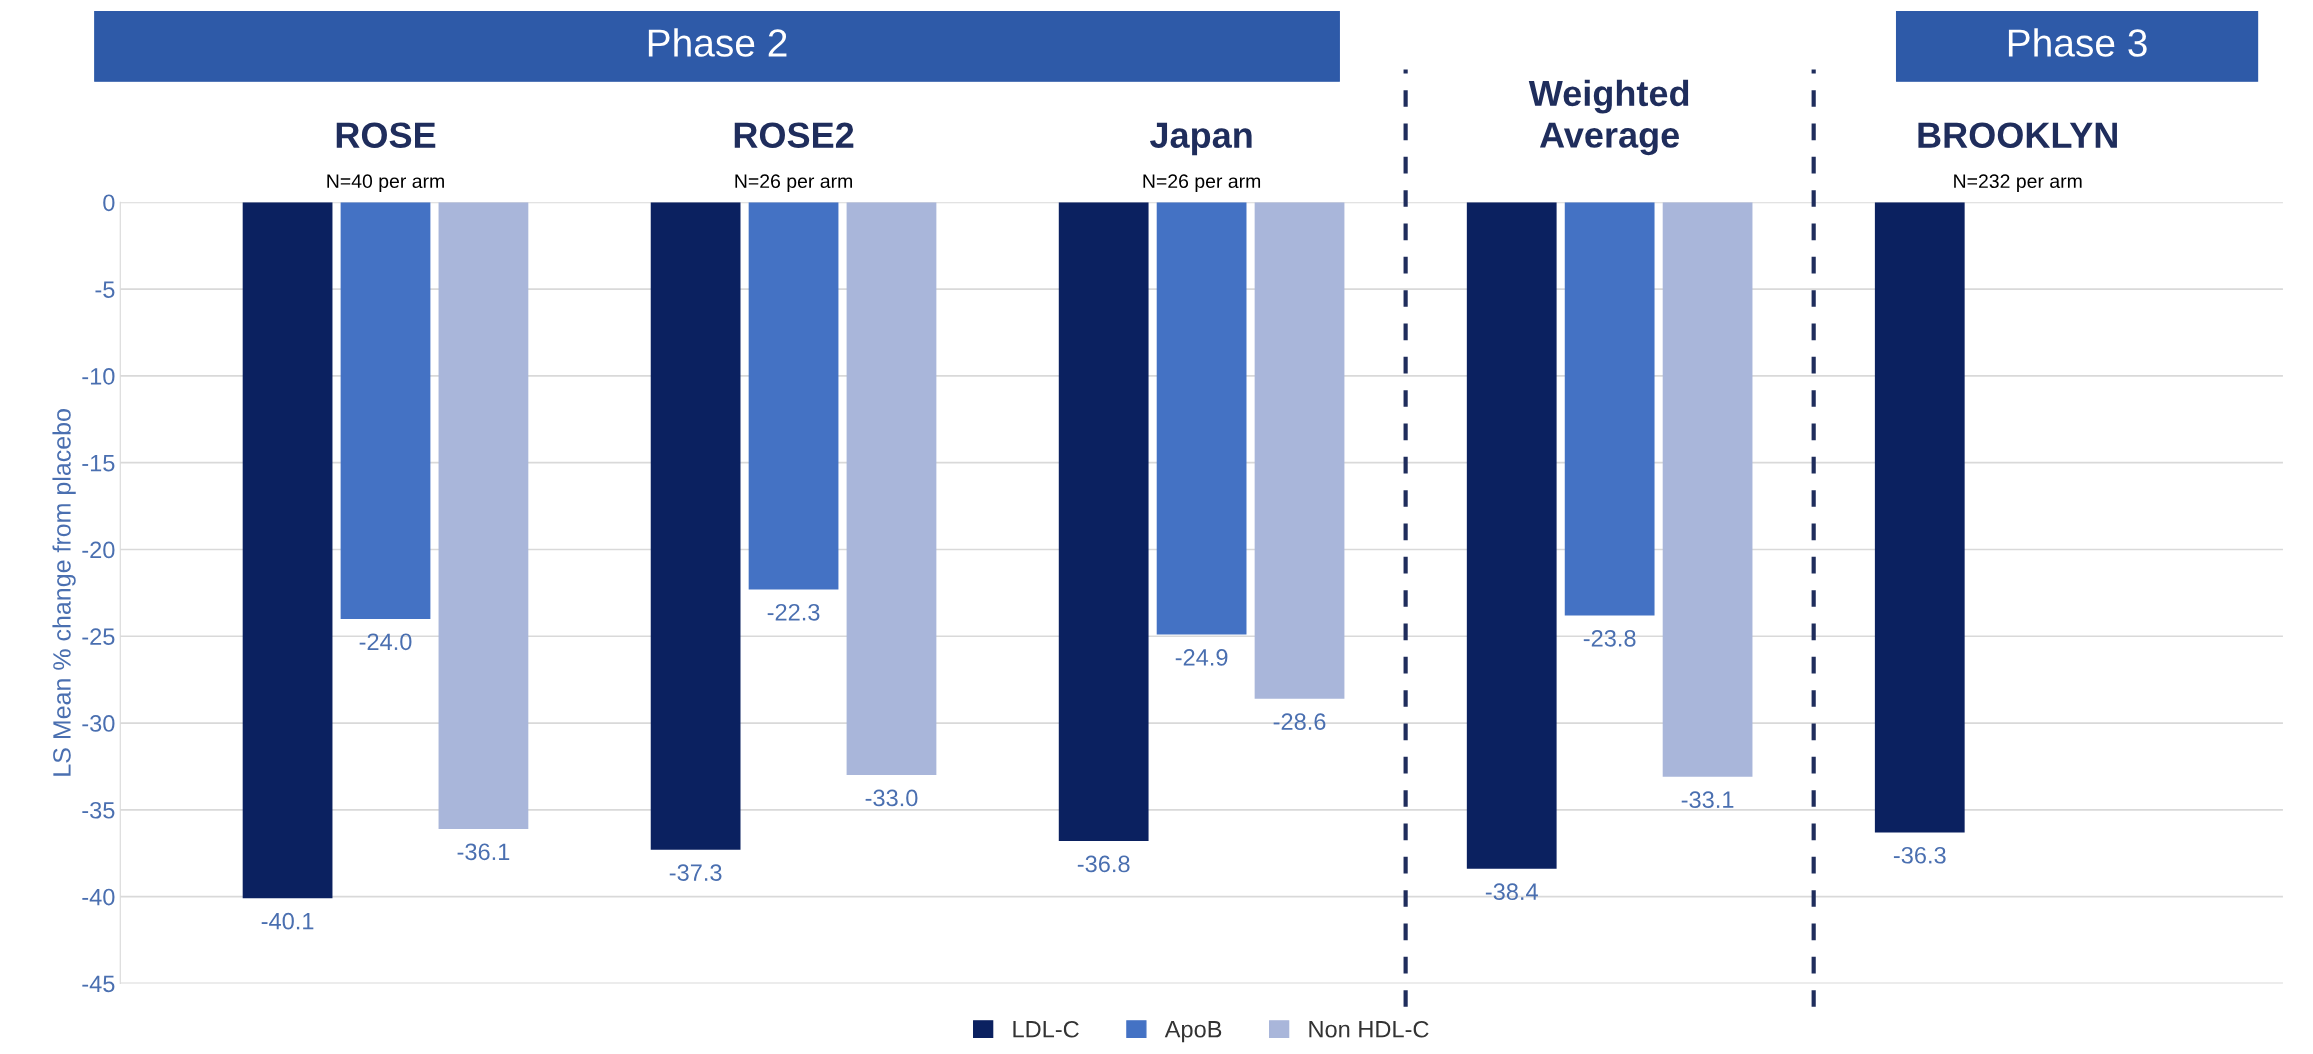 This screenshot has width=2313, height=1054. I want to click on legend-label: Non HDL-C, so click(1369, 1029).